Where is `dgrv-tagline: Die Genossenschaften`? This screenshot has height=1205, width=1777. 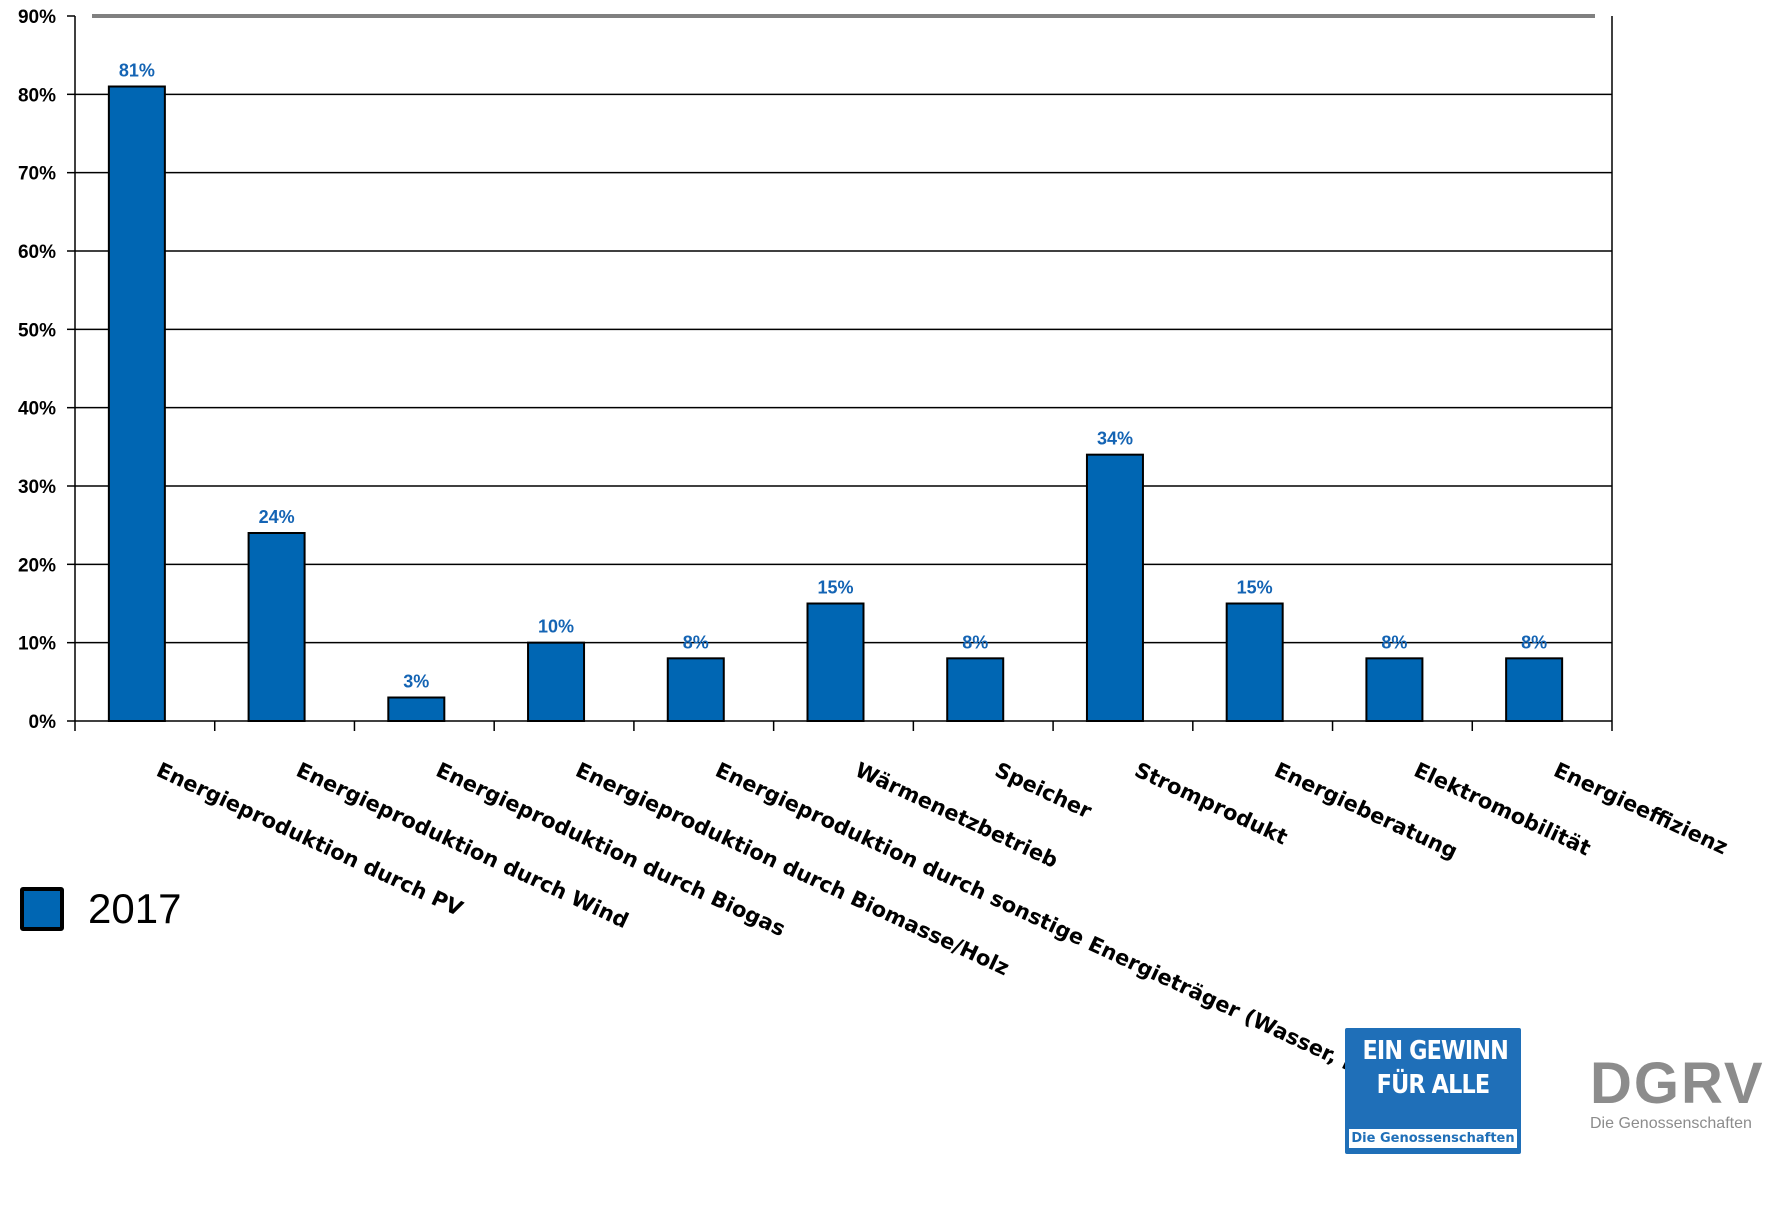 dgrv-tagline: Die Genossenschaften is located at coordinates (1671, 1123).